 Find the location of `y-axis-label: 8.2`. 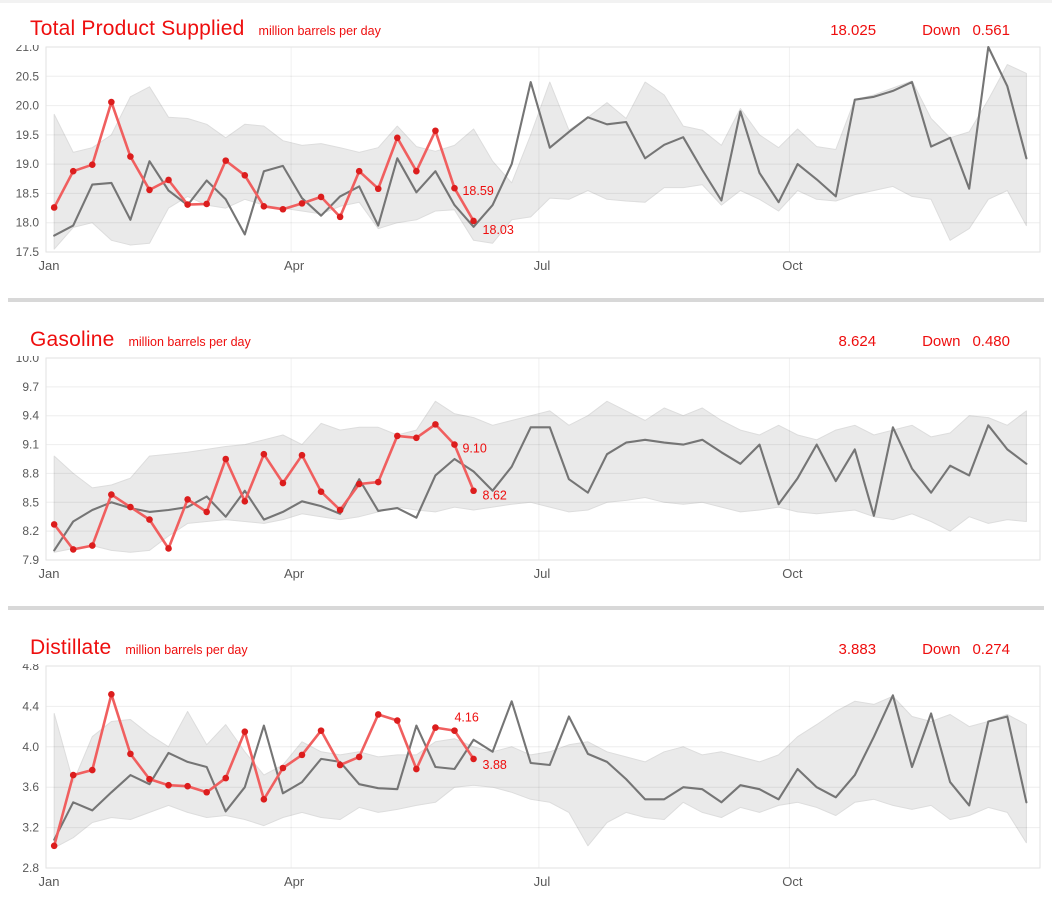

y-axis-label: 8.2 is located at coordinates (30, 531).